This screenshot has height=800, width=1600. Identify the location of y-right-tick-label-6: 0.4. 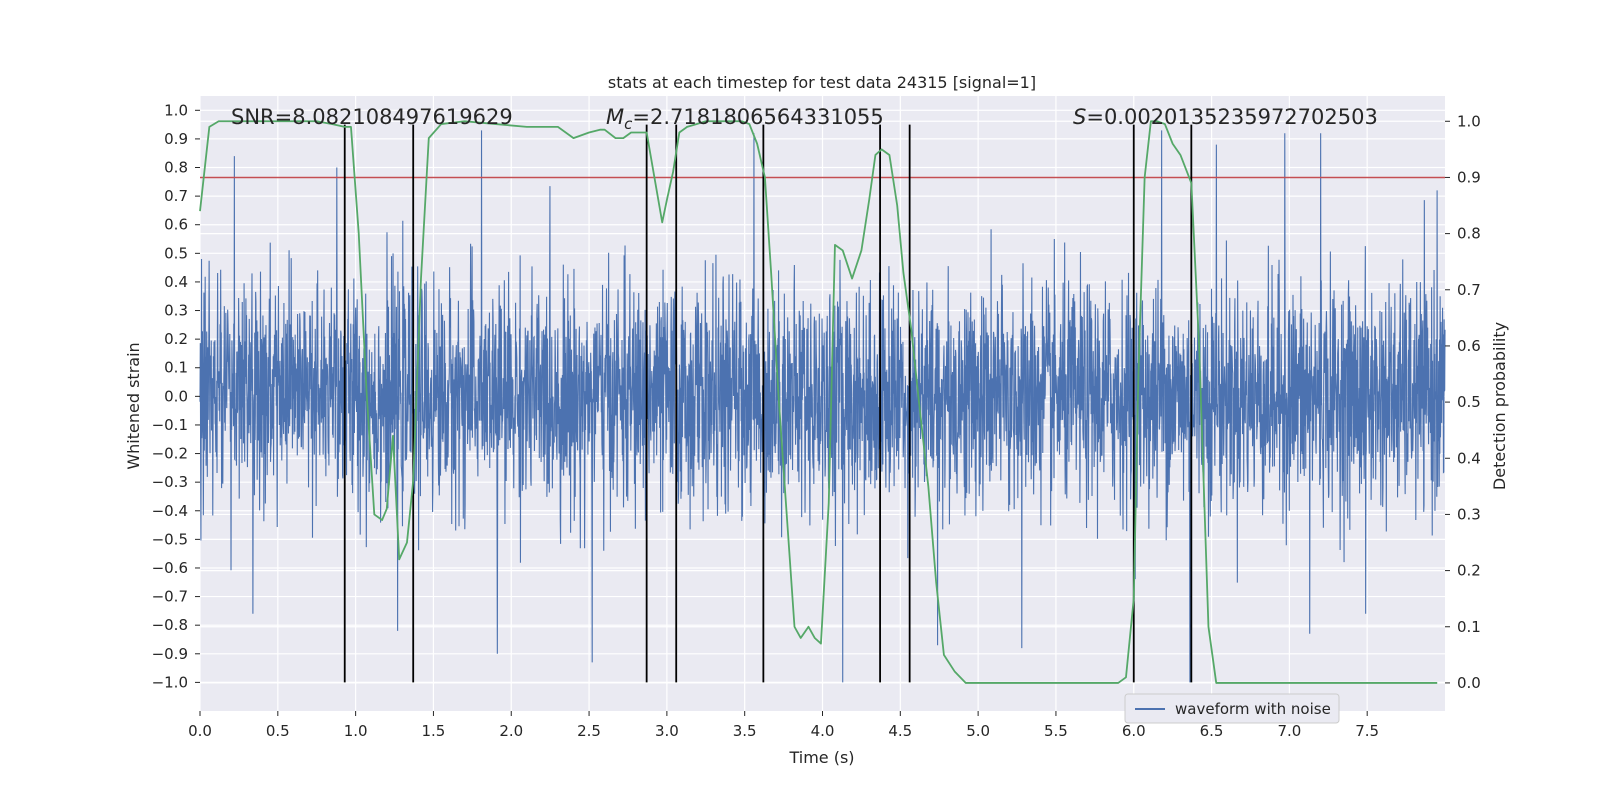
(1469, 458).